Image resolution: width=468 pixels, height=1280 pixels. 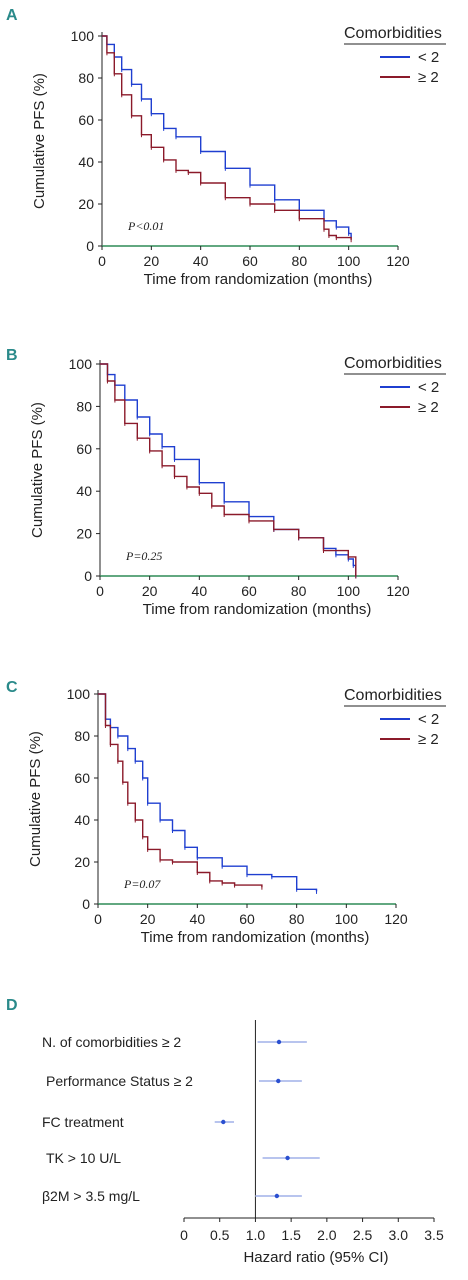 What do you see at coordinates (143, 556) in the screenshot?
I see `p-value-annotation: P=0.25` at bounding box center [143, 556].